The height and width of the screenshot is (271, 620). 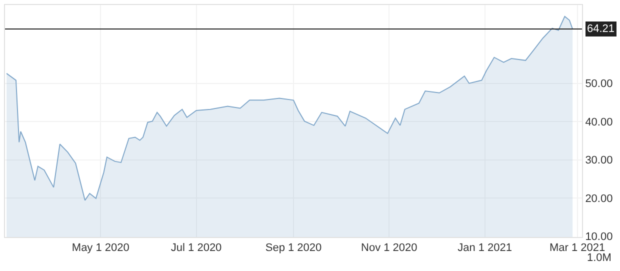 What do you see at coordinates (101, 248) in the screenshot?
I see `x-tick-label: May 1 2020` at bounding box center [101, 248].